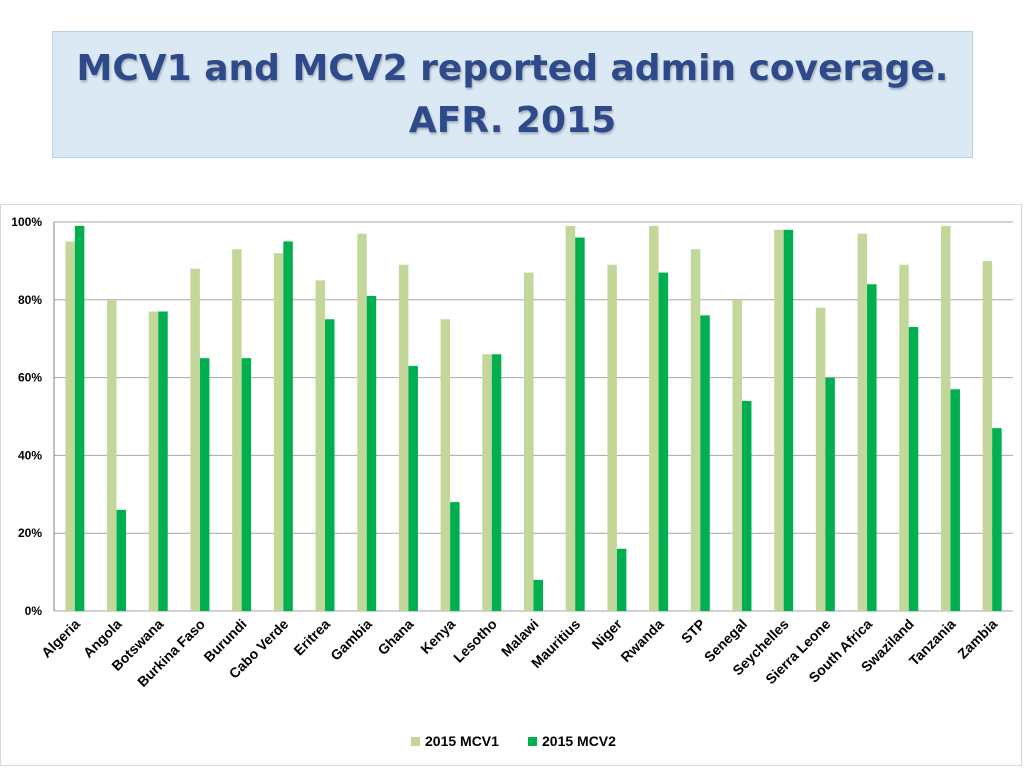 The image size is (1024, 768). I want to click on x-category-label: STP, so click(693, 631).